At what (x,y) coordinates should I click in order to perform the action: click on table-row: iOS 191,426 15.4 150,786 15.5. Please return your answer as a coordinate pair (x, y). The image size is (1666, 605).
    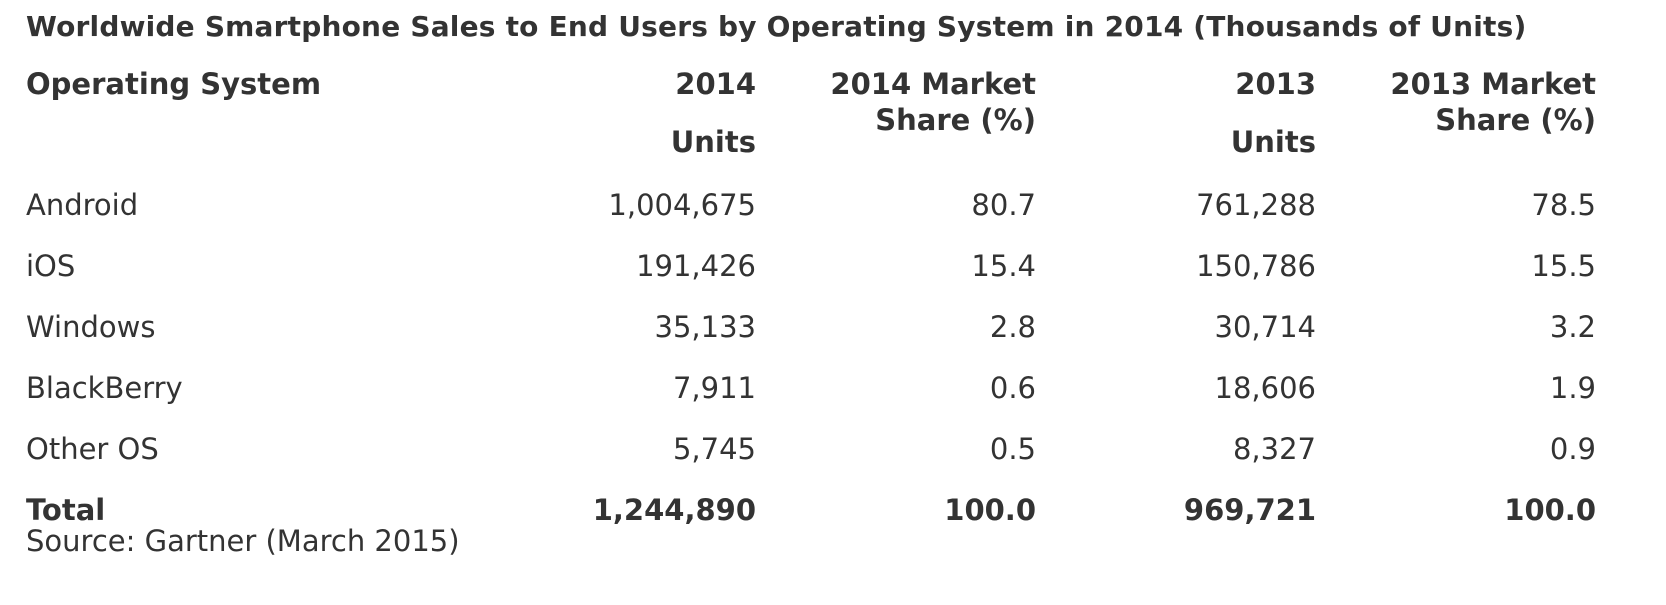
    Looking at the image, I should click on (811, 265).